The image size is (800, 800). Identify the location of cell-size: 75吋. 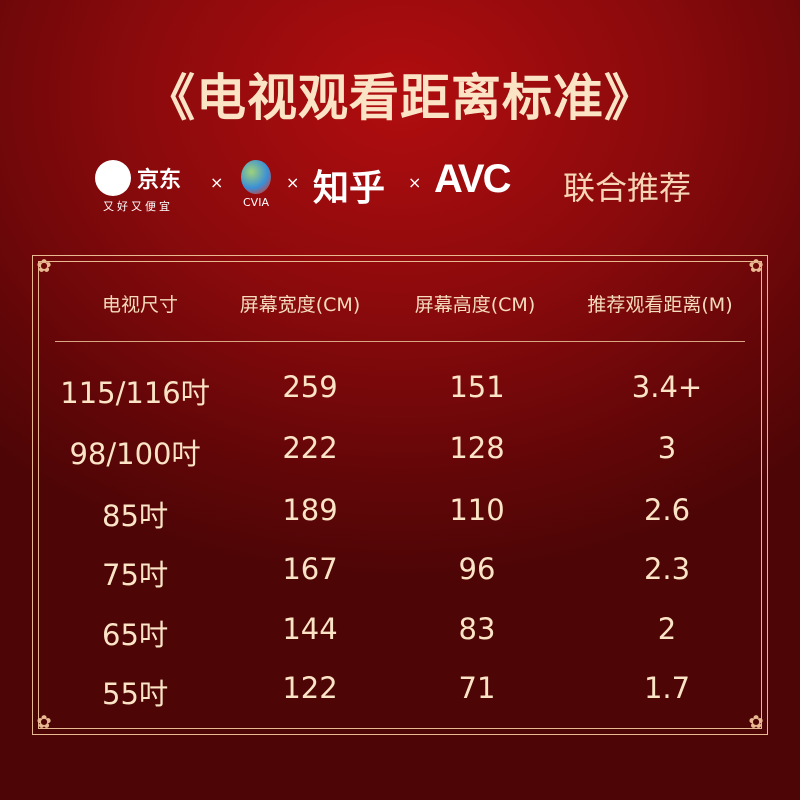
(135, 575).